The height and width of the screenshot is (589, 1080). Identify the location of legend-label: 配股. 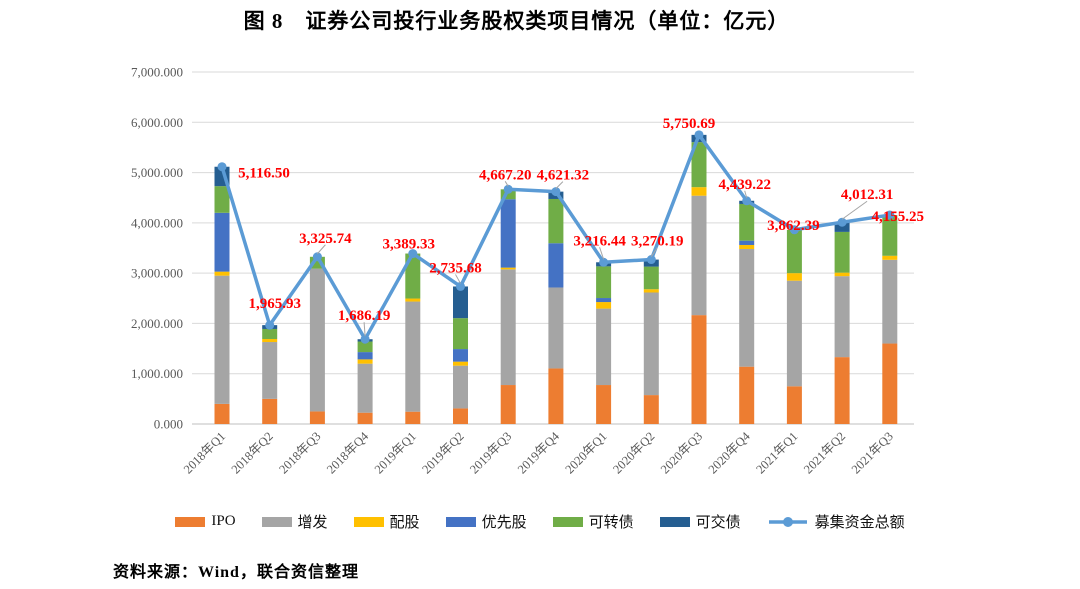
(404, 523).